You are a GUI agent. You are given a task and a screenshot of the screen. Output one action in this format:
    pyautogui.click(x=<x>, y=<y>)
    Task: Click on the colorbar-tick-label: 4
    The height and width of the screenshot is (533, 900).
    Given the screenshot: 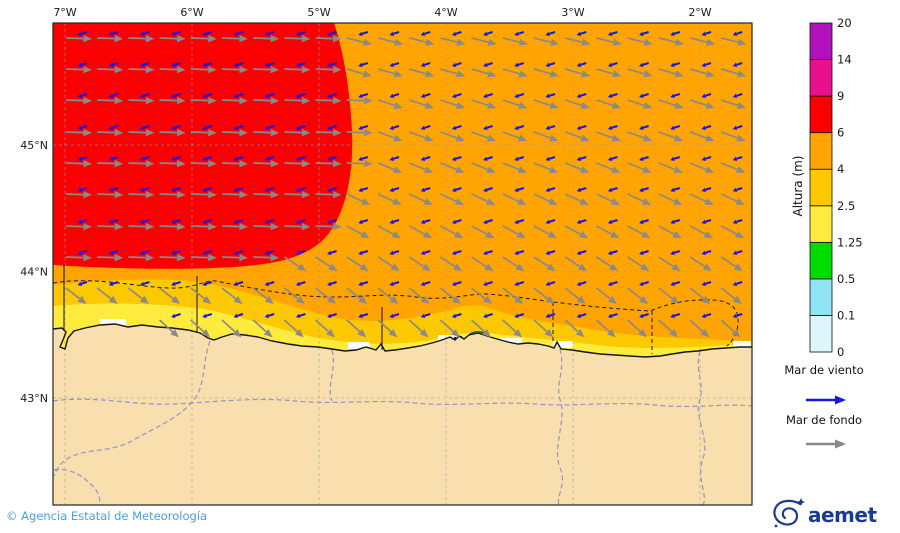 What is the action you would take?
    pyautogui.click(x=840, y=169)
    